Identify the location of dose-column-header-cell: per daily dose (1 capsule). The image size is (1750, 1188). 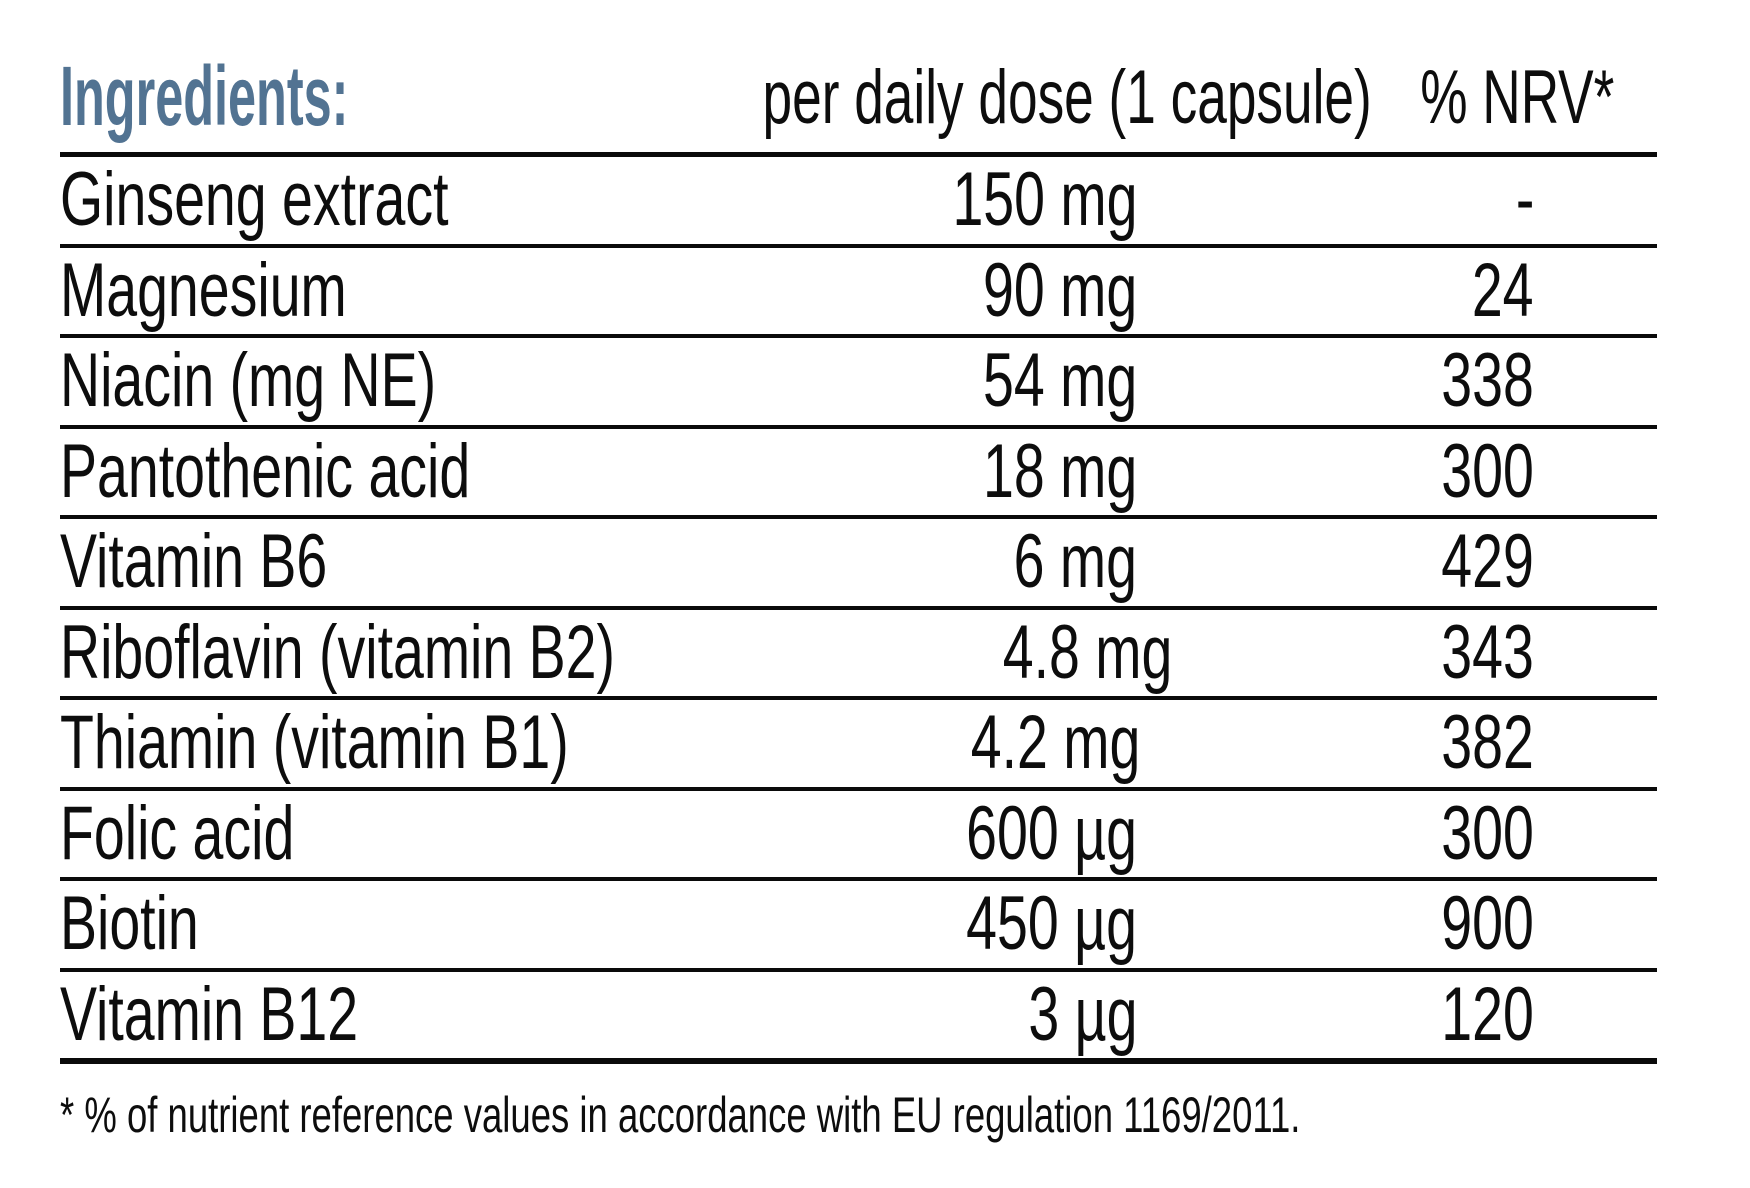
(1002, 98).